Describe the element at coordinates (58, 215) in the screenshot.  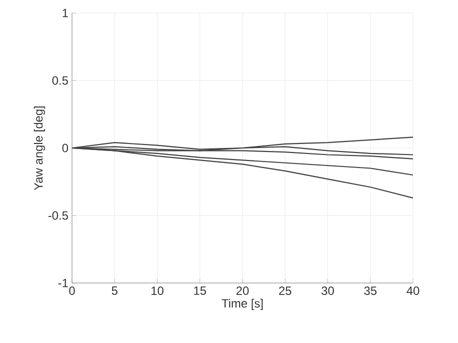
I see `y-tick-label: -0.5` at that location.